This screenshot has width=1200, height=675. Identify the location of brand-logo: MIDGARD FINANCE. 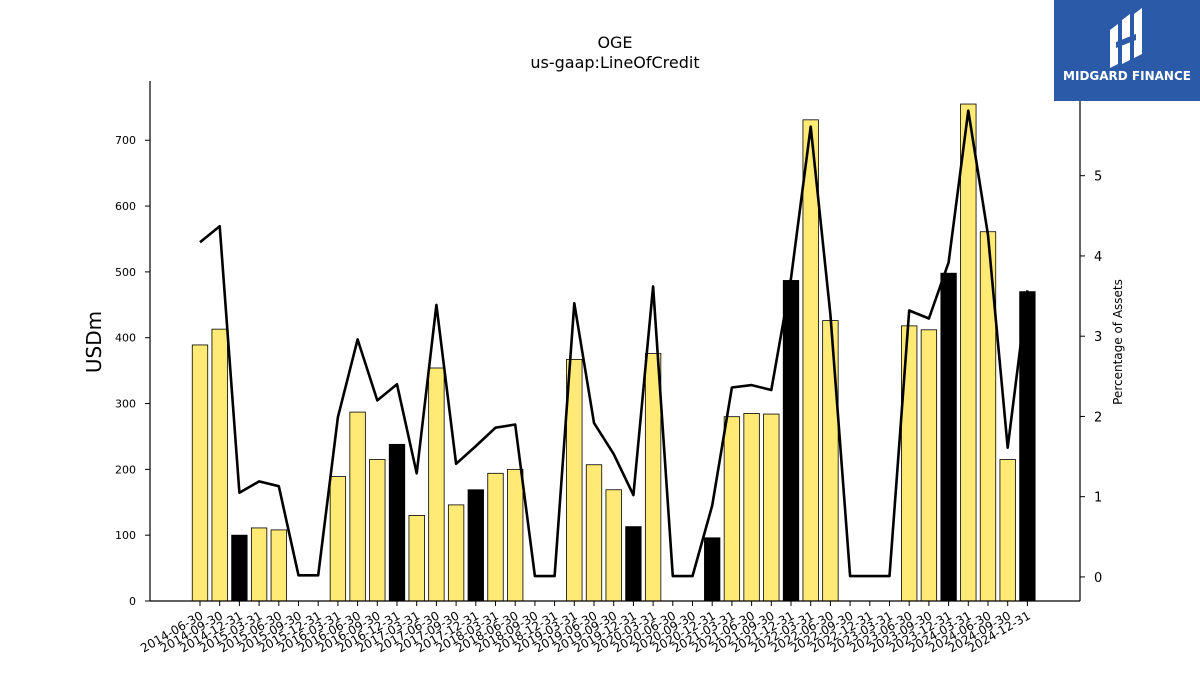
(1127, 50).